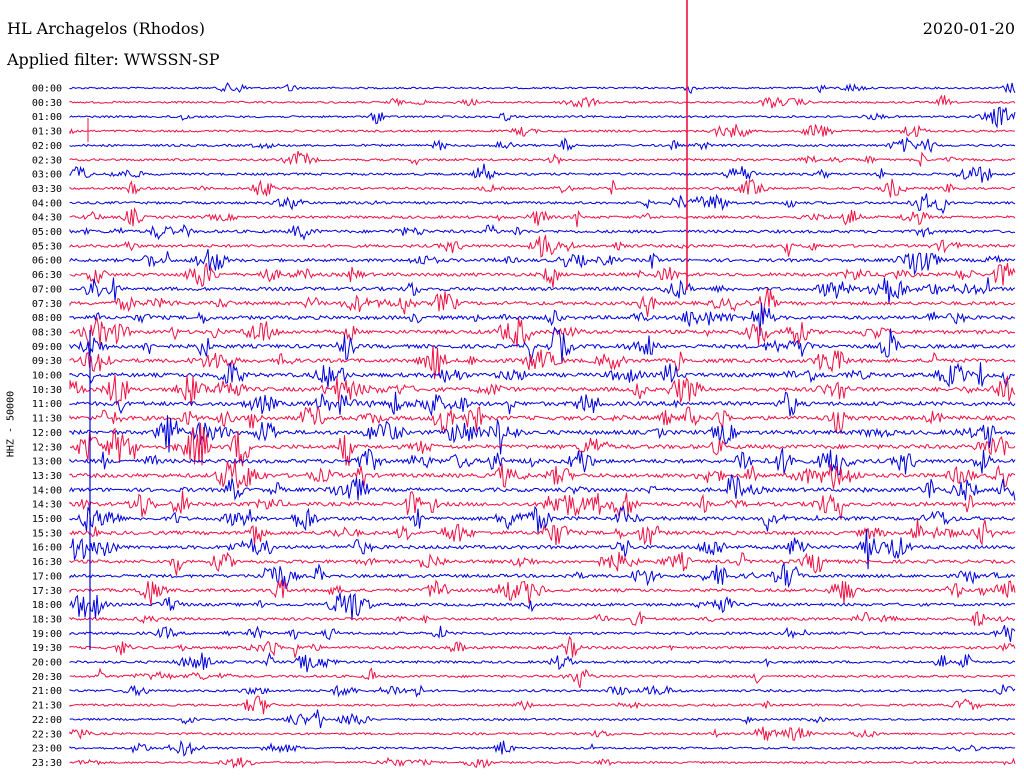 The width and height of the screenshot is (1024, 780). I want to click on time-tick-0300: 03:00, so click(47, 175).